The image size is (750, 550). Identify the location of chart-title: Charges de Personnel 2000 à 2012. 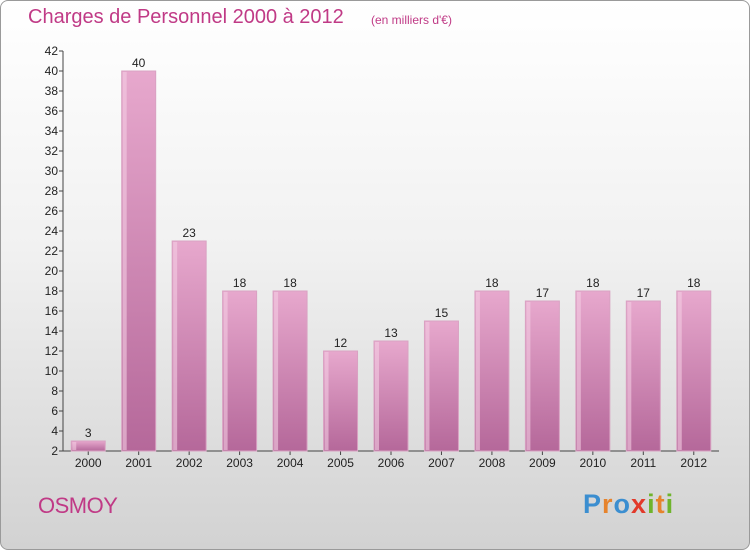
(186, 17).